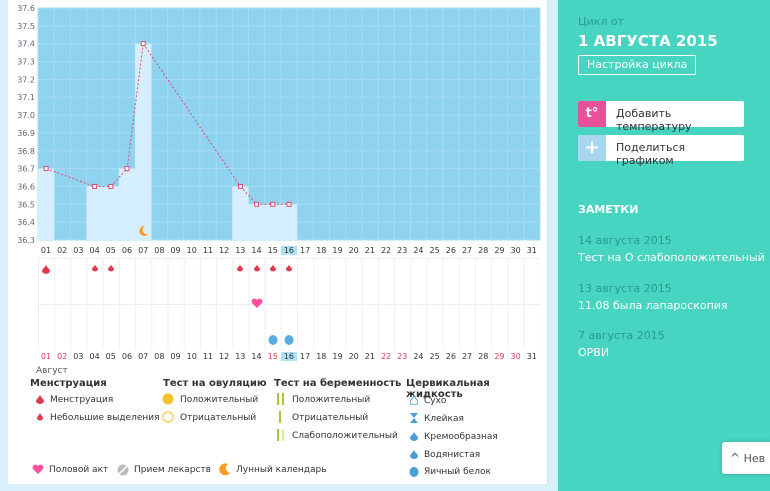  What do you see at coordinates (653, 305) in the screenshot?
I see `note-text: 11.08 была лапароскопия` at bounding box center [653, 305].